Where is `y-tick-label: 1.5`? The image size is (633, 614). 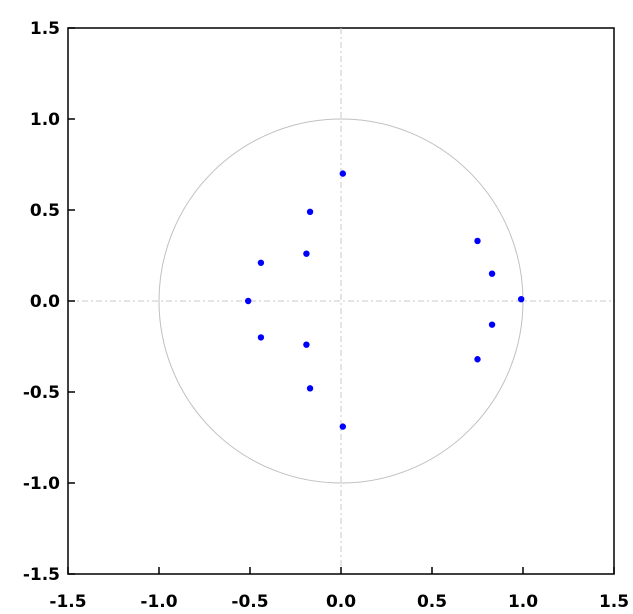 y-tick-label: 1.5 is located at coordinates (45, 29).